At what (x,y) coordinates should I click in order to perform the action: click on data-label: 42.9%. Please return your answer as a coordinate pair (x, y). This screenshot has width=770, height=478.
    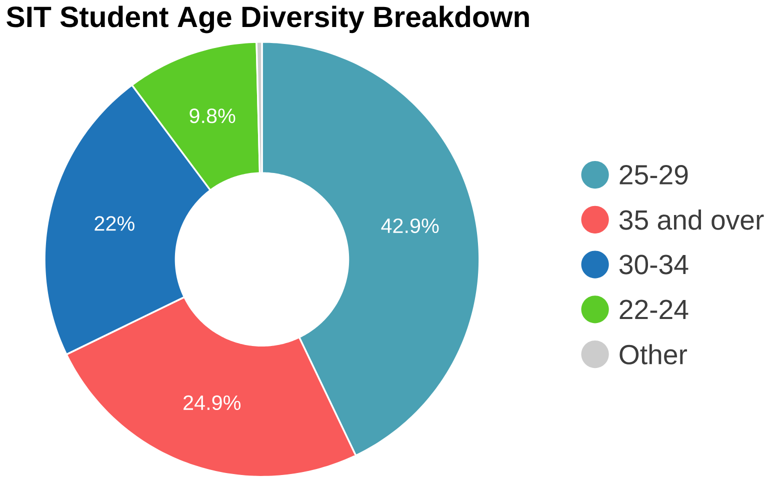
    Looking at the image, I should click on (410, 226).